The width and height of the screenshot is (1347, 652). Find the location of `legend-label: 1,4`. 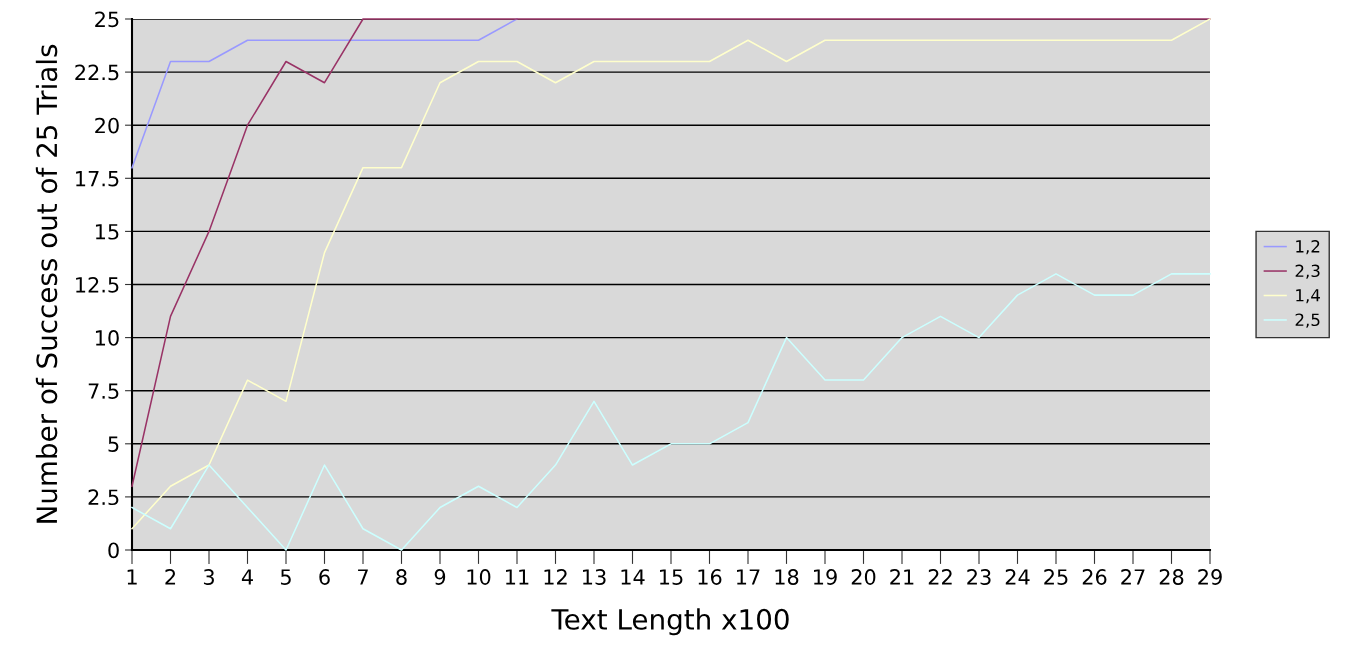

legend-label: 1,4 is located at coordinates (1308, 296).